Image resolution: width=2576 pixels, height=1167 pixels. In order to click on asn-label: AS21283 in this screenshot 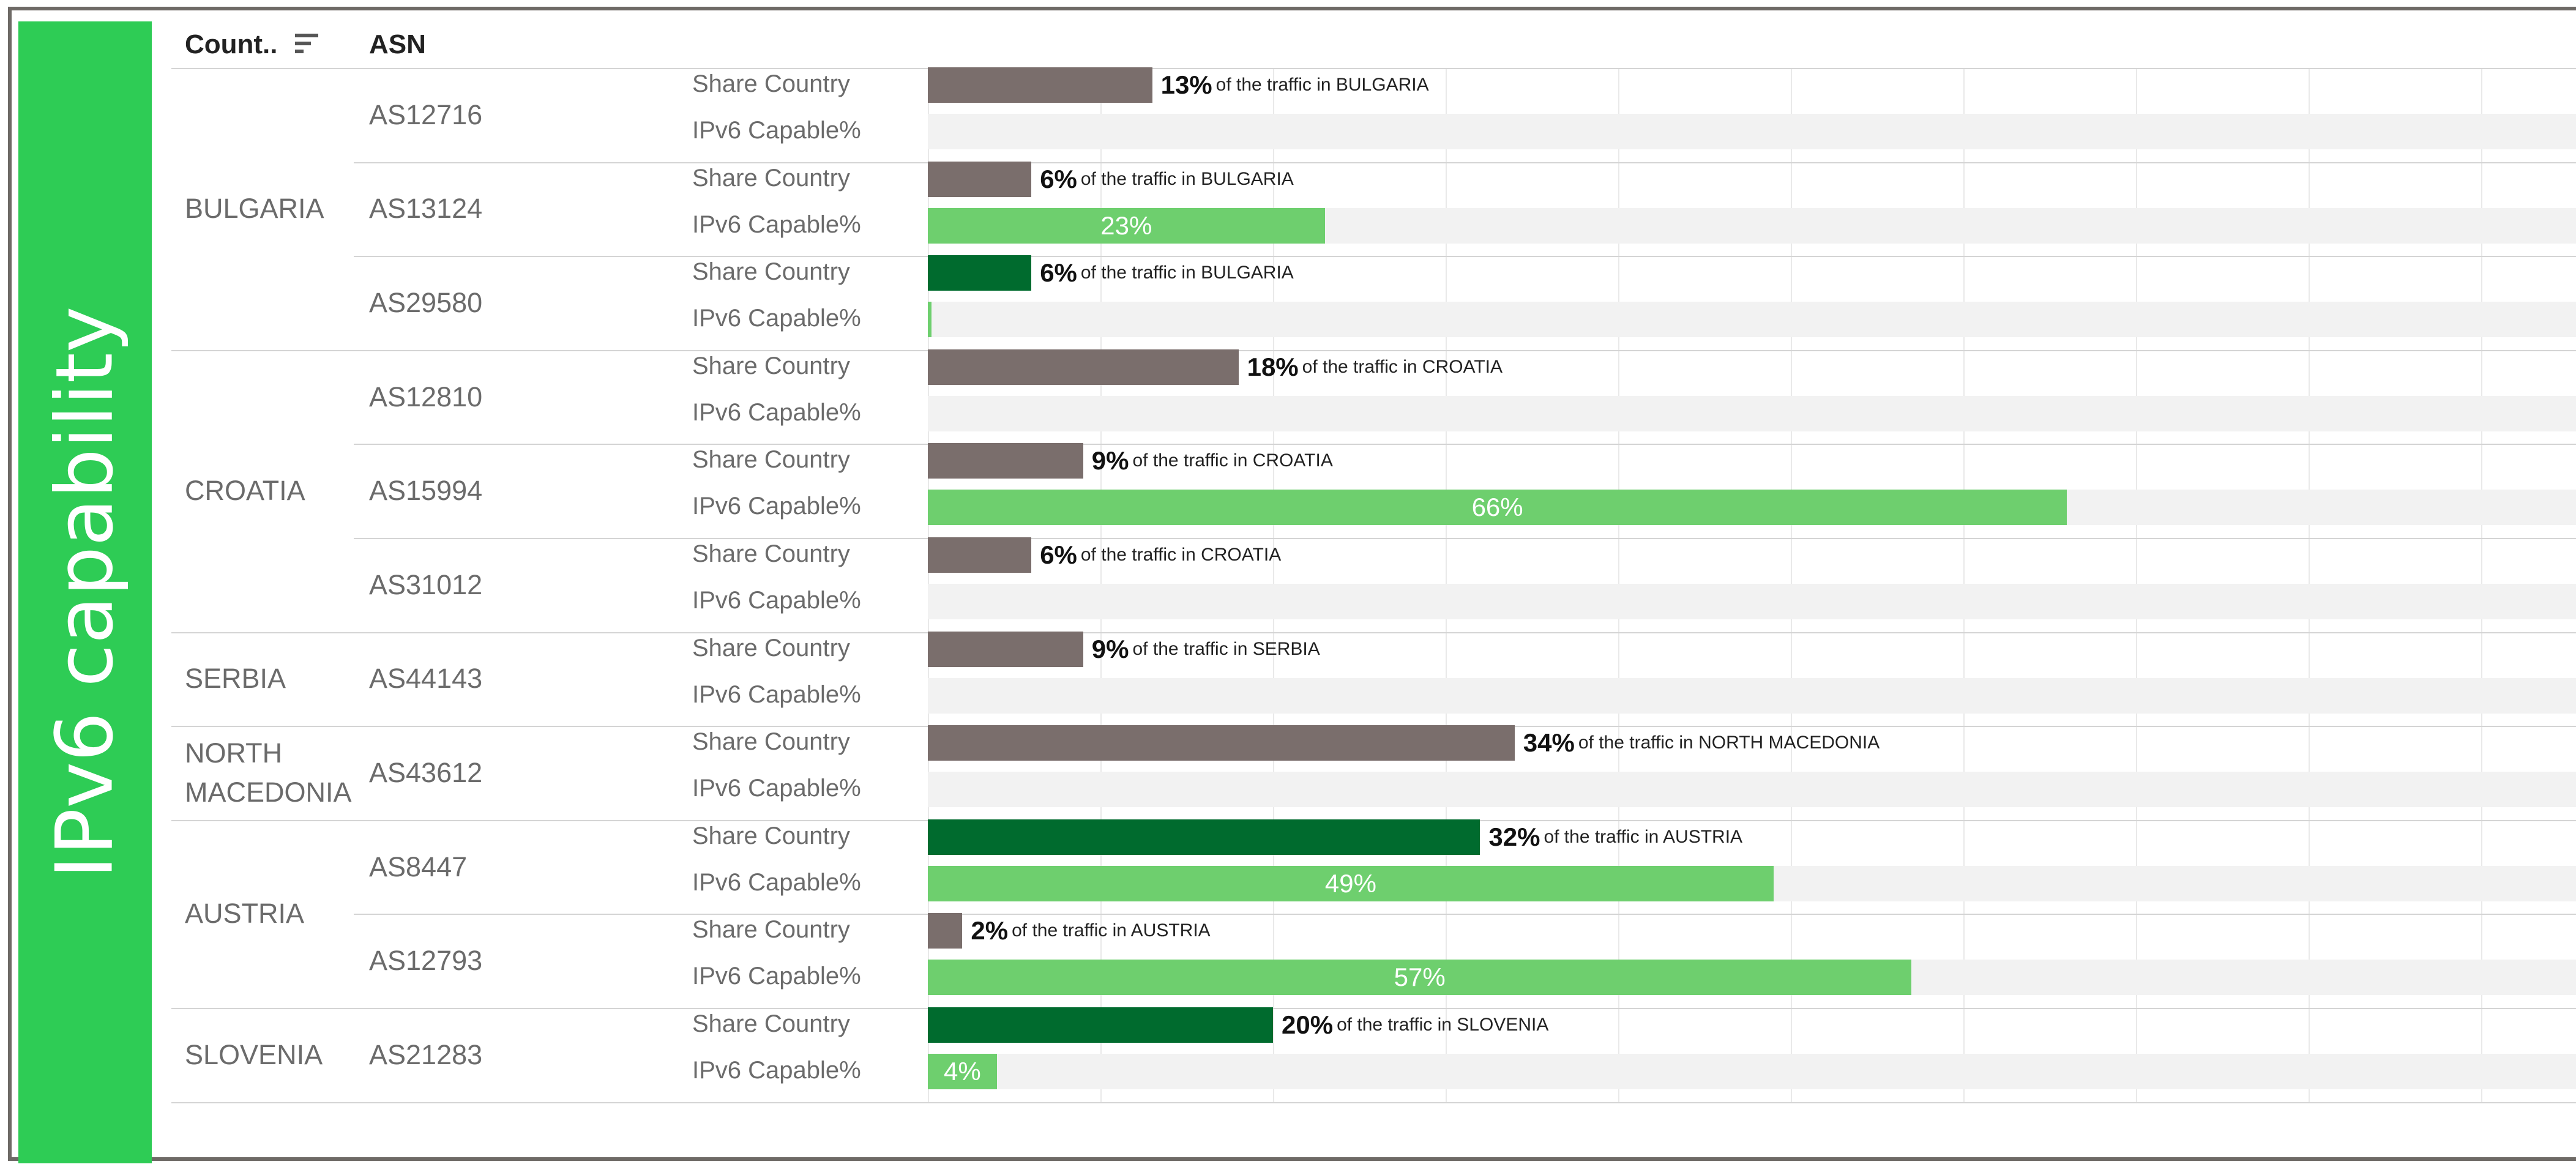, I will do `click(426, 1054)`.